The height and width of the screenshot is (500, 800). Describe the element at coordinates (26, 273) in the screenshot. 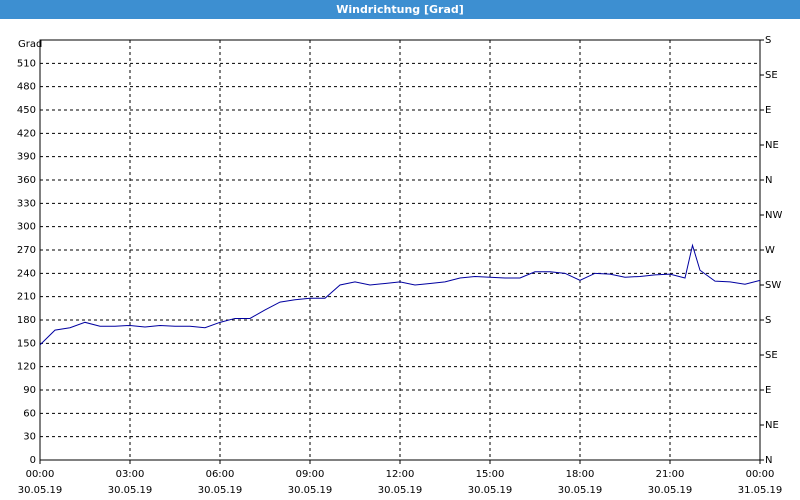

I see `y-tick-label: 240` at that location.